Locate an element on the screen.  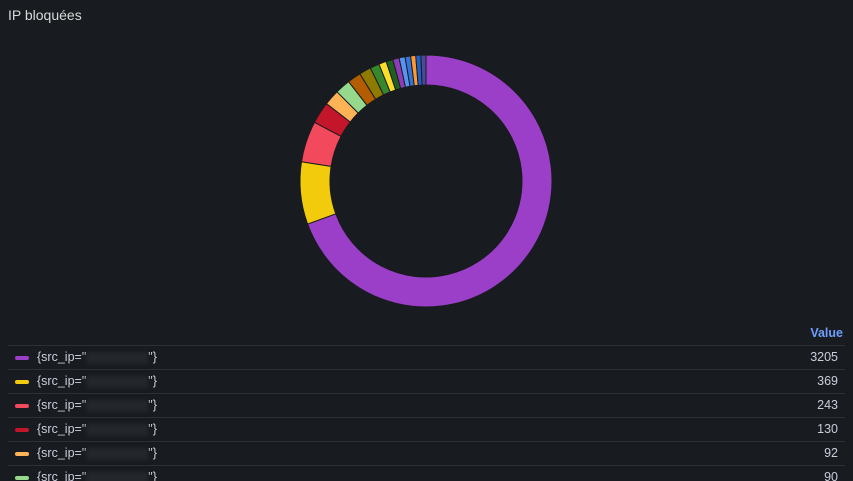
panel-title: IP bloquées is located at coordinates (45, 15).